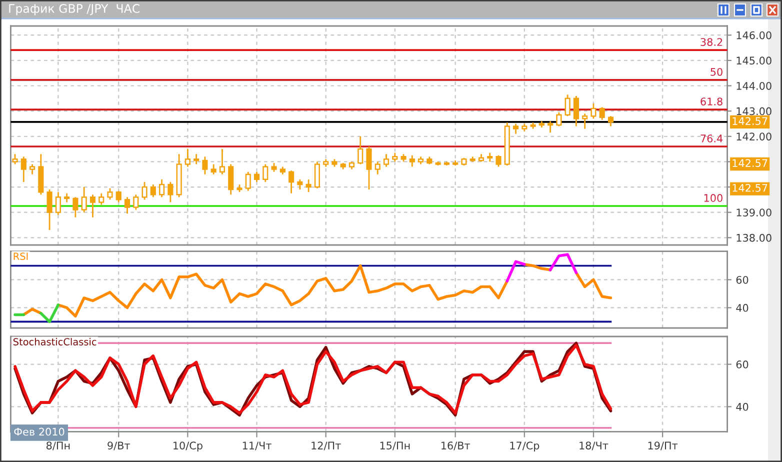  What do you see at coordinates (455, 446) in the screenshot?
I see `x-tick-label: 16/Вт` at bounding box center [455, 446].